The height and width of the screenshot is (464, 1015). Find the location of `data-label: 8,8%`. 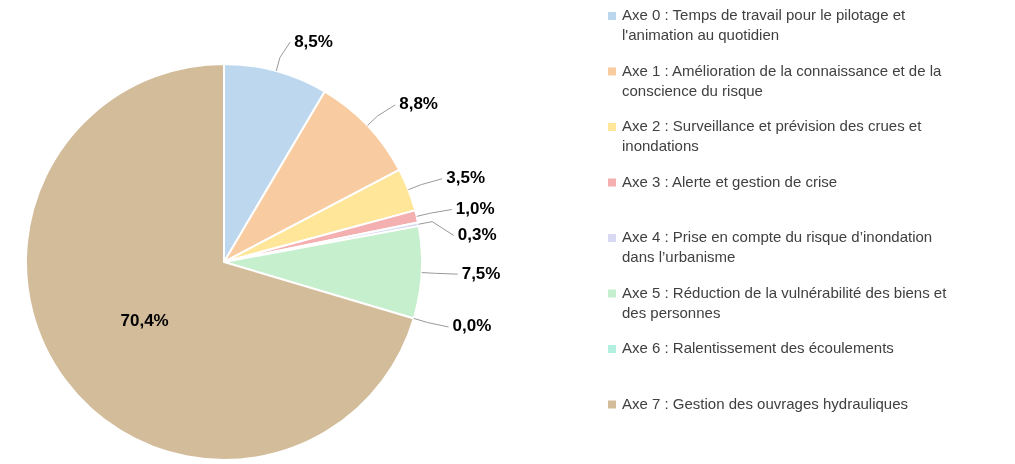

data-label: 8,8% is located at coordinates (418, 104).